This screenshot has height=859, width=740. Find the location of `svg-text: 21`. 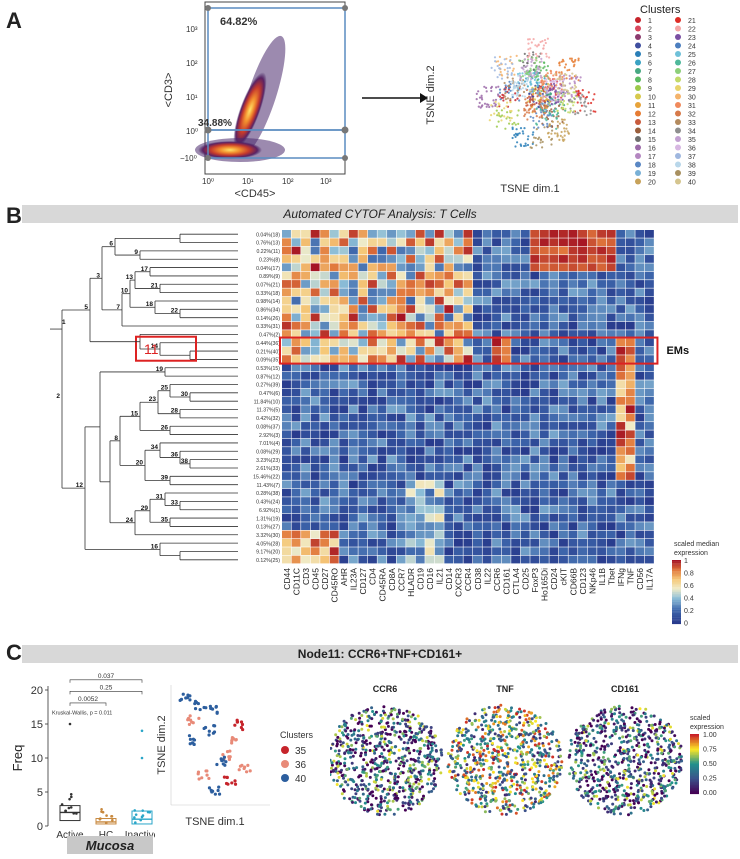

svg-text: 21 is located at coordinates (692, 21).